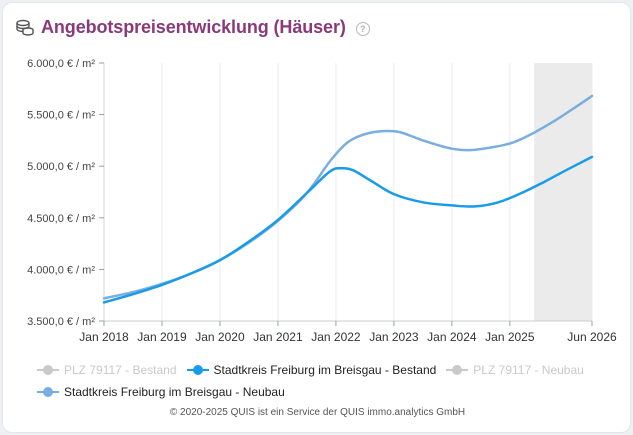 The image size is (633, 435). I want to click on x-tick-label: Jan 2018, so click(104, 337).